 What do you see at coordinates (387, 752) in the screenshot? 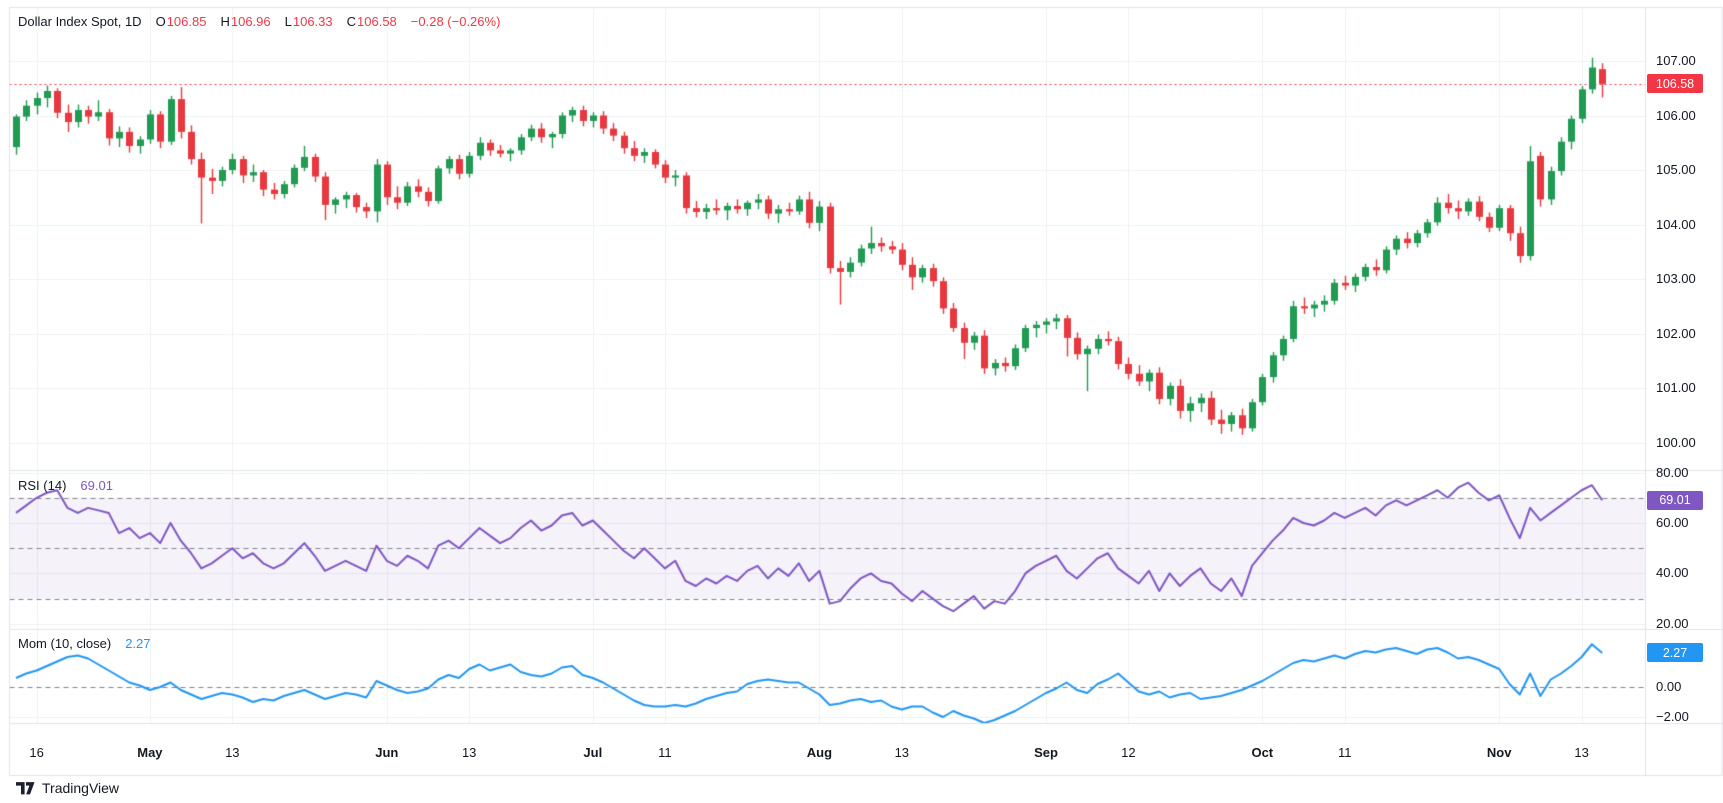
I see `time-axis-label: Jun` at bounding box center [387, 752].